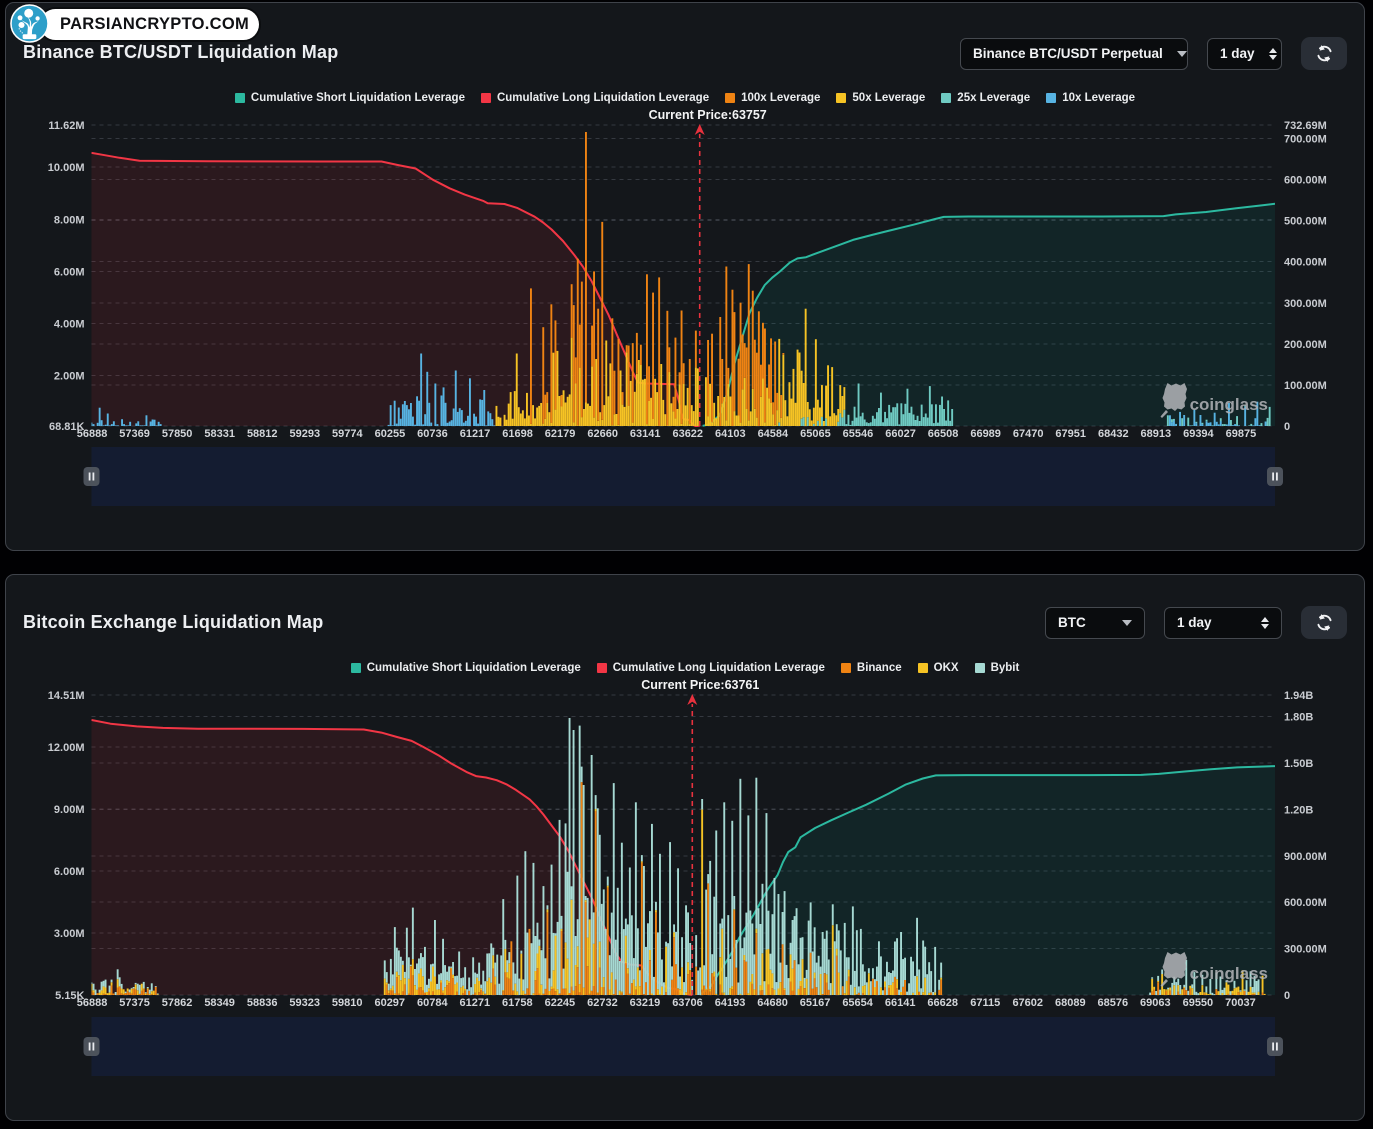  I want to click on current-price-arrow-icon, so click(699, 129).